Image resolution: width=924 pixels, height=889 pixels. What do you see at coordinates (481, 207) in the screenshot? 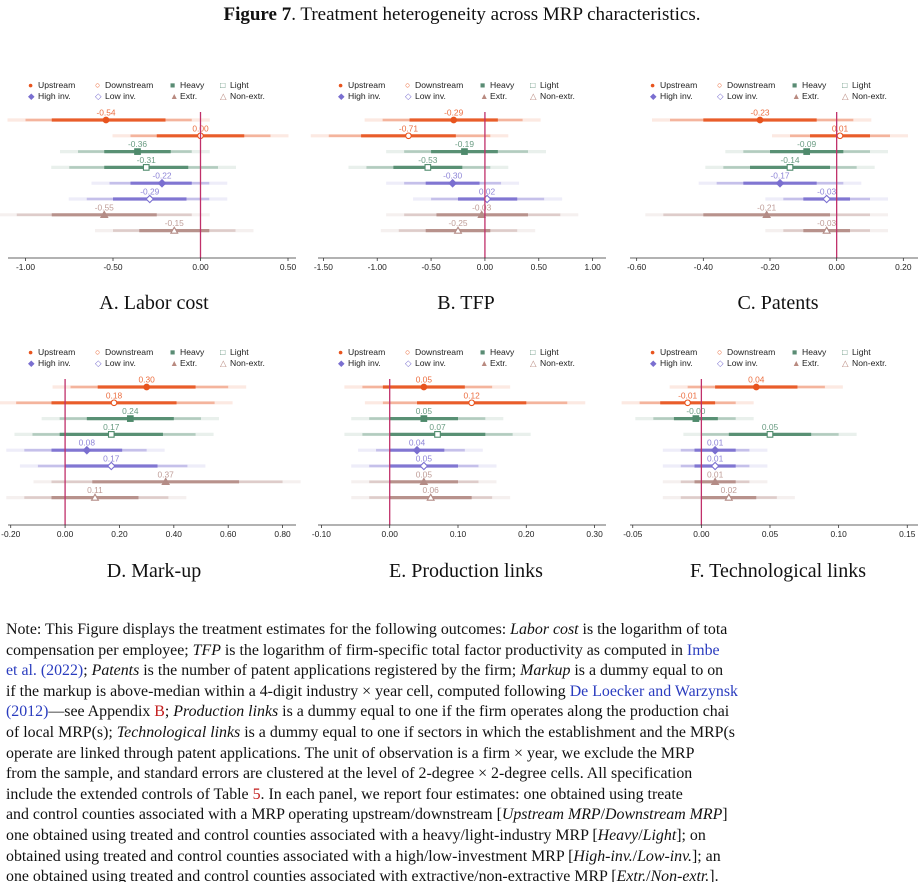
I see `extr-estimate-label: -0.03` at bounding box center [481, 207].